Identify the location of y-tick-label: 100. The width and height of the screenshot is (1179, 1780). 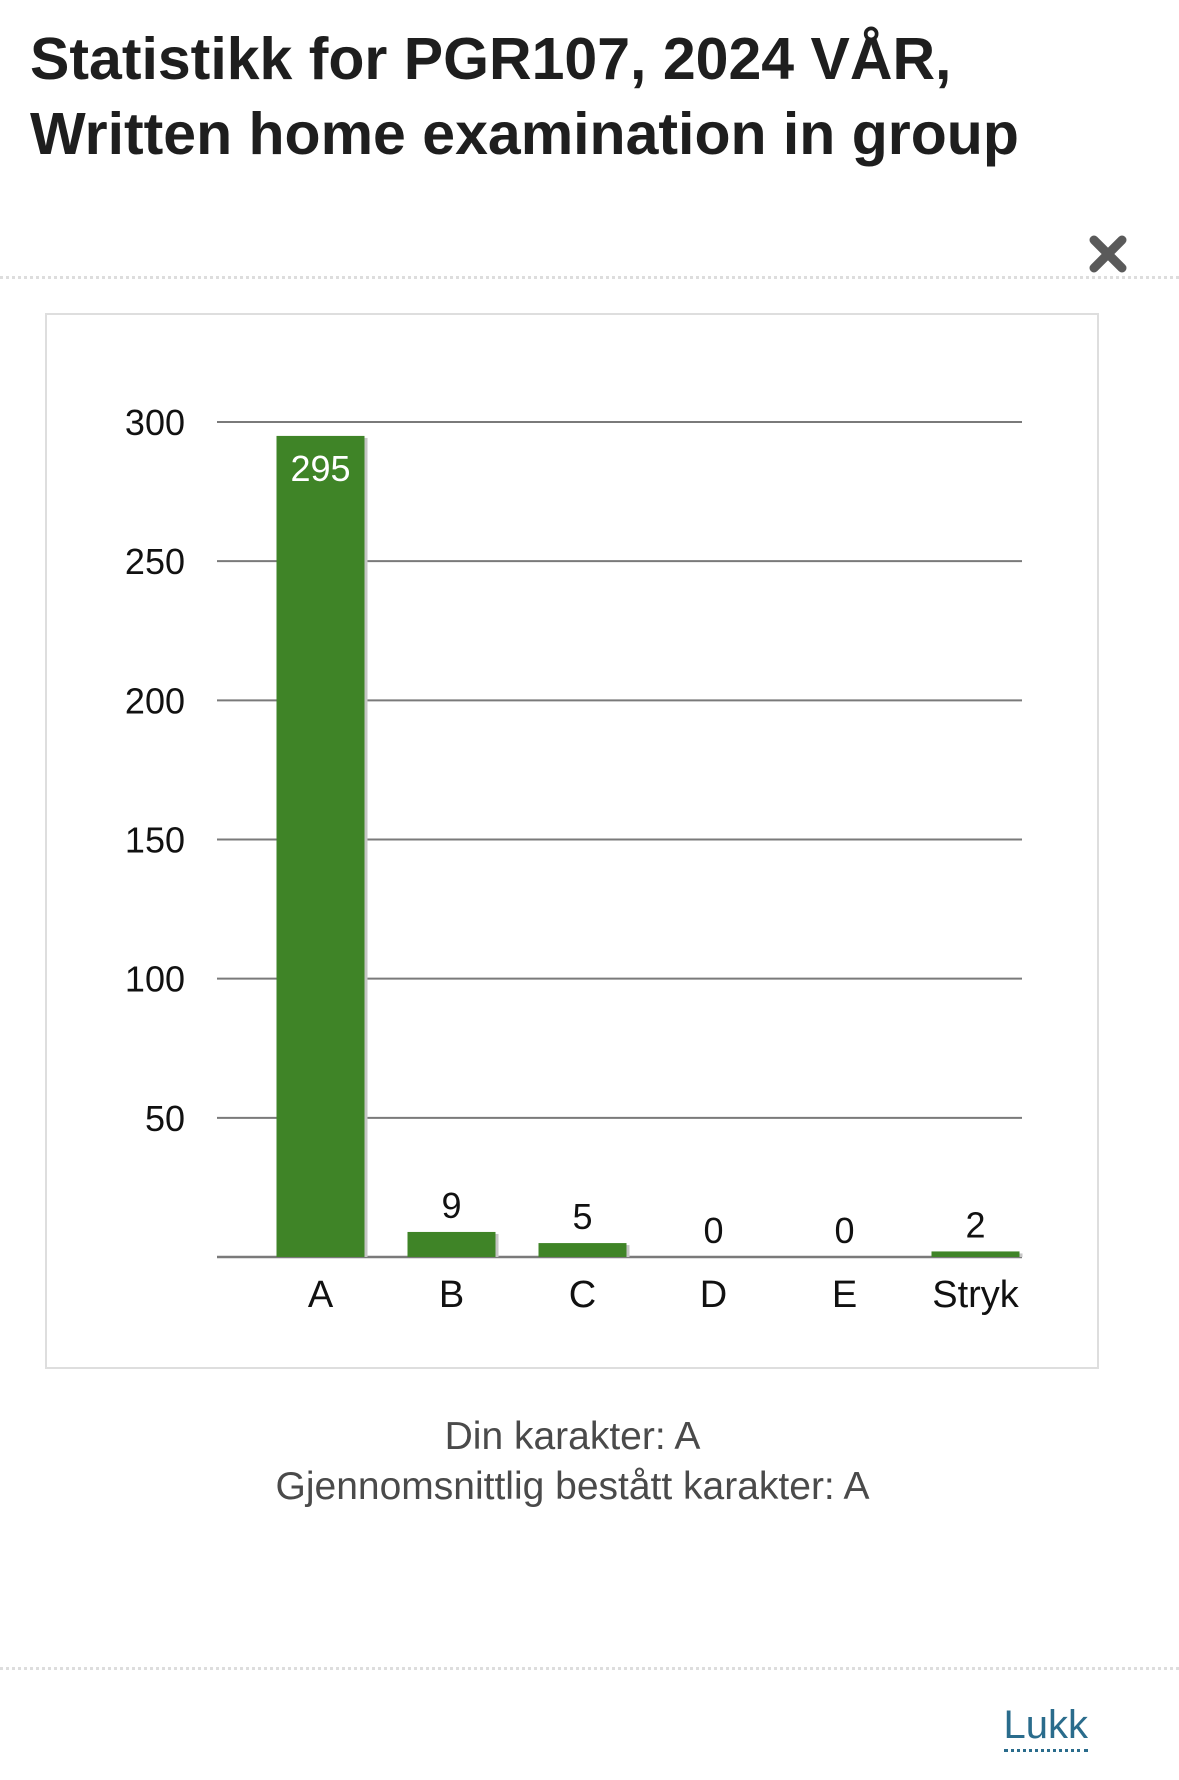
(155, 979).